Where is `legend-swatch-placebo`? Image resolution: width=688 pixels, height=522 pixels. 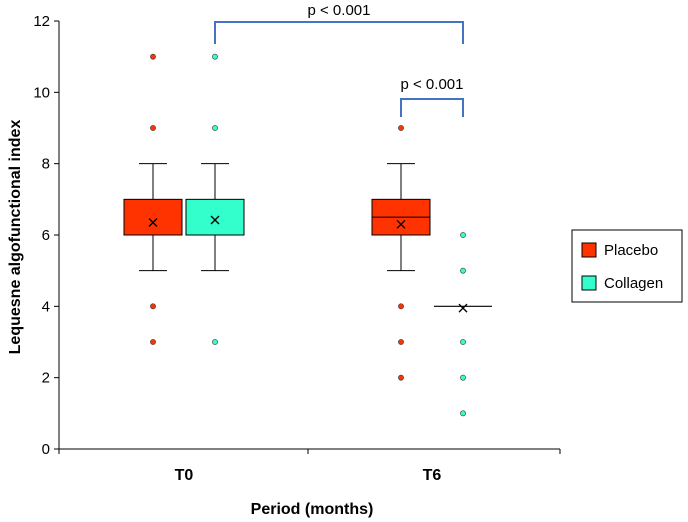
legend-swatch-placebo is located at coordinates (589, 250).